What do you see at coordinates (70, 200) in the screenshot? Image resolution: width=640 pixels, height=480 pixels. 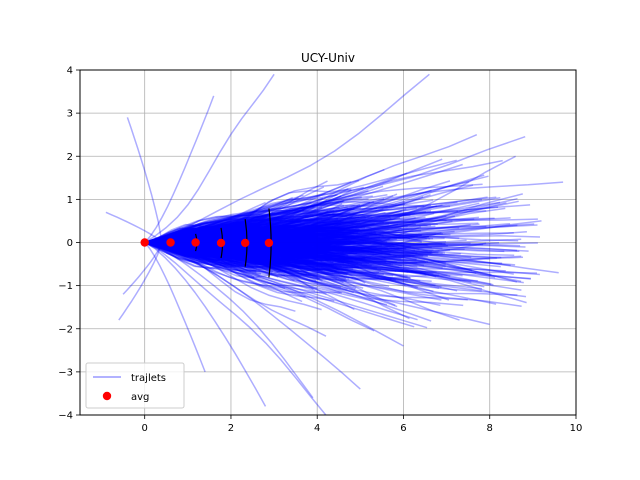 I see `y-tick-label: 1` at bounding box center [70, 200].